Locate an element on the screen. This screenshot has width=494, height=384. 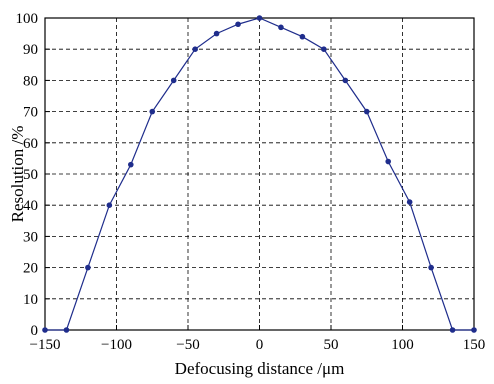
y-tick-label: 30 is located at coordinates (30, 237).